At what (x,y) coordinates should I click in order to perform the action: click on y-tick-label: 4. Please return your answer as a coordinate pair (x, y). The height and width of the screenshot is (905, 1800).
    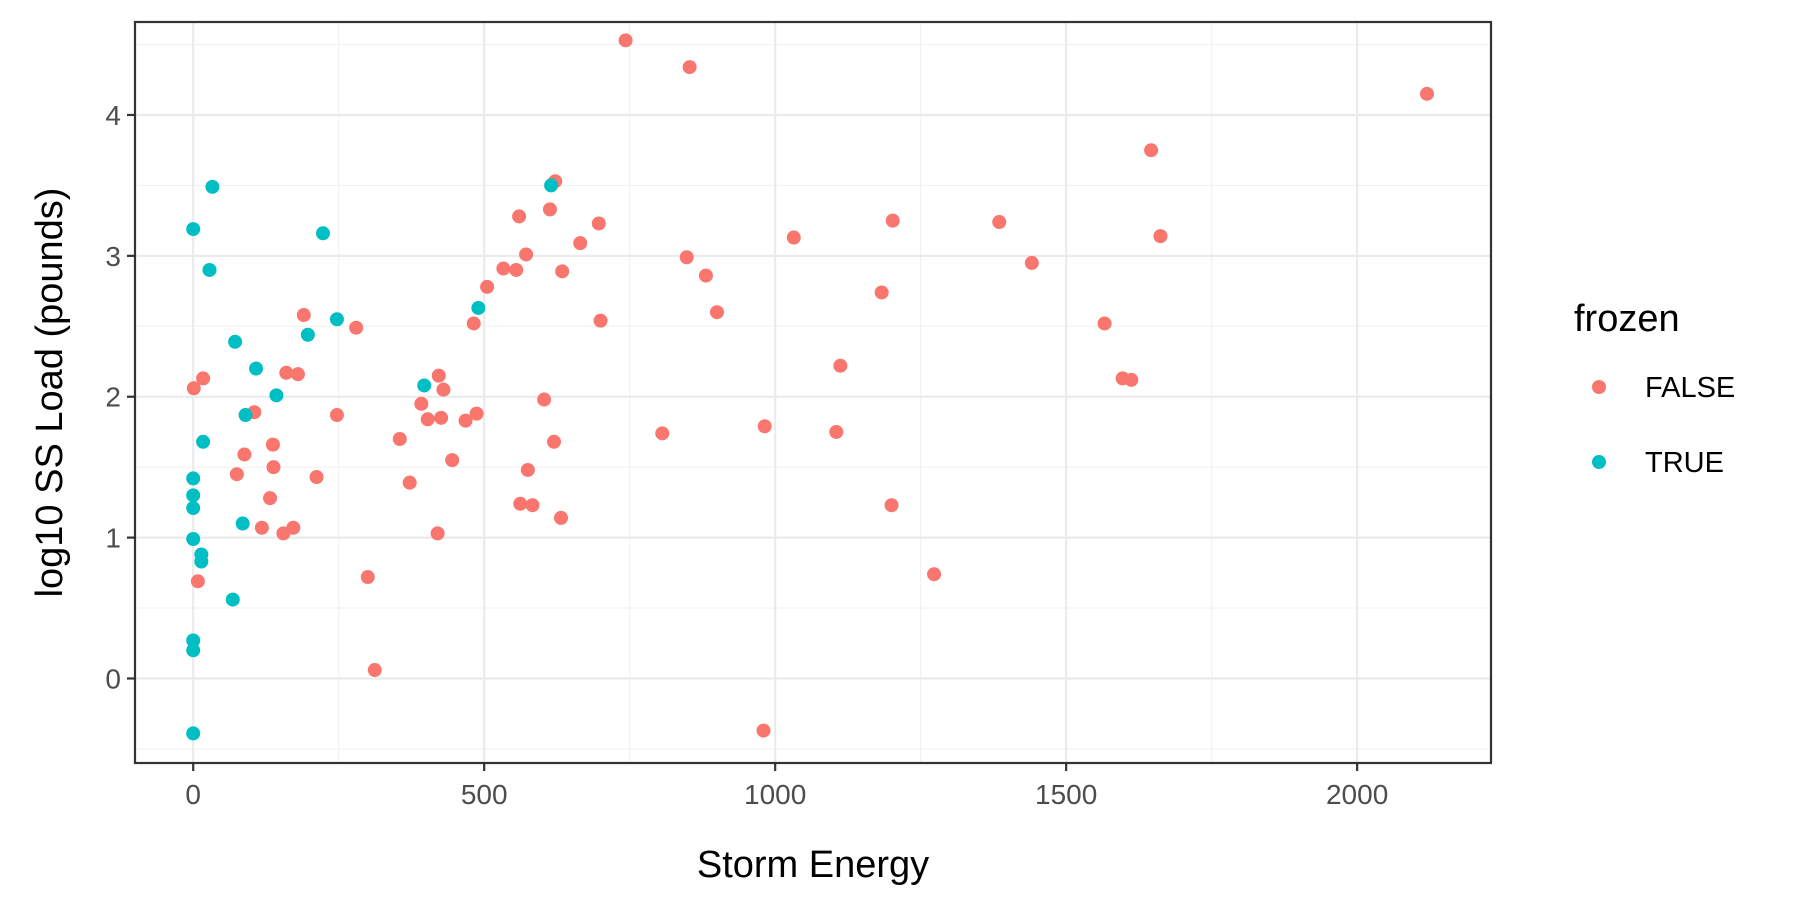
    Looking at the image, I should click on (113, 115).